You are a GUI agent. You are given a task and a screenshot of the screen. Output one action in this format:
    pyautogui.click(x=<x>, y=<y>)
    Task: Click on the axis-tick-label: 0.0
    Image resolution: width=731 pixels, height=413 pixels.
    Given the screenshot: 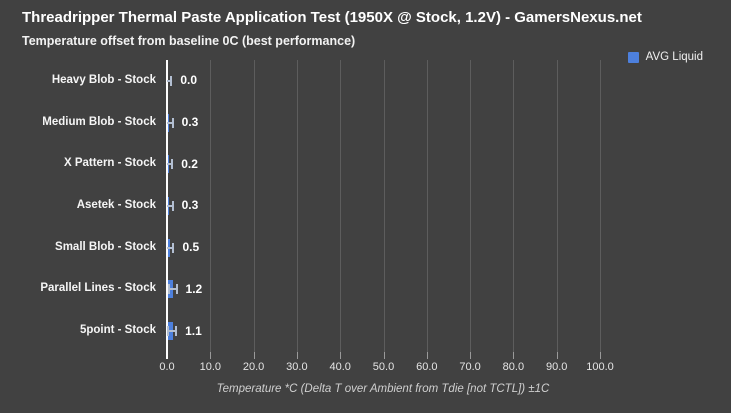 What is the action you would take?
    pyautogui.click(x=167, y=367)
    